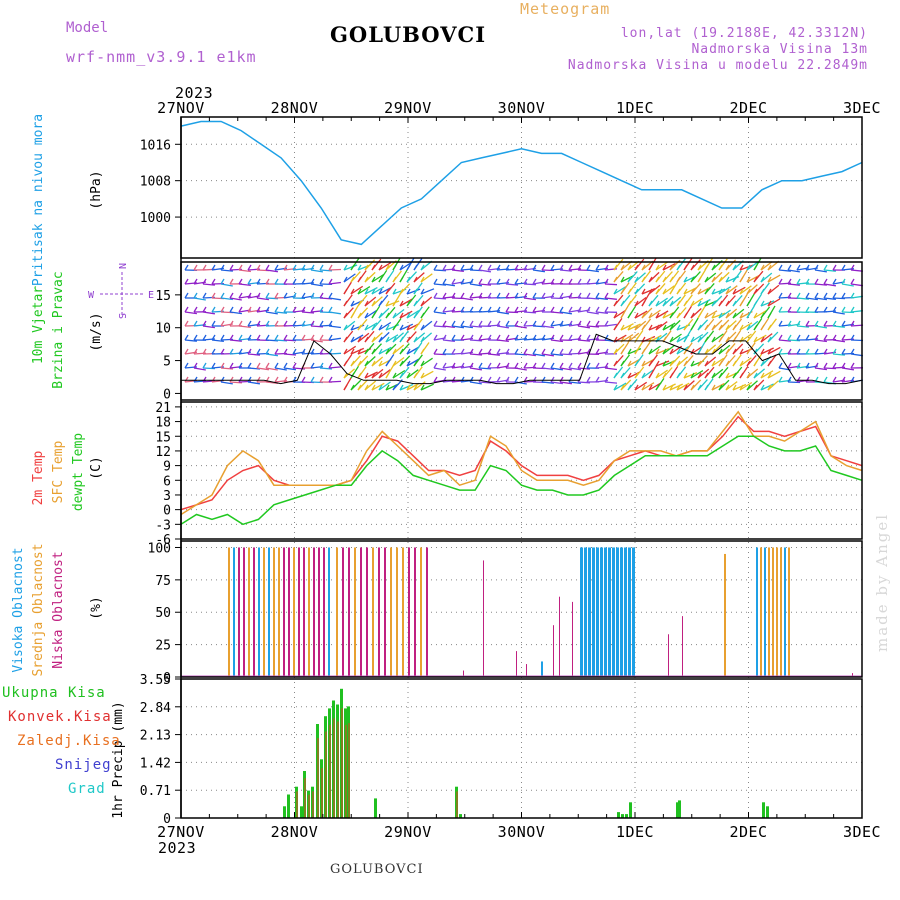  I want to click on compass-s: S, so click(121, 316).